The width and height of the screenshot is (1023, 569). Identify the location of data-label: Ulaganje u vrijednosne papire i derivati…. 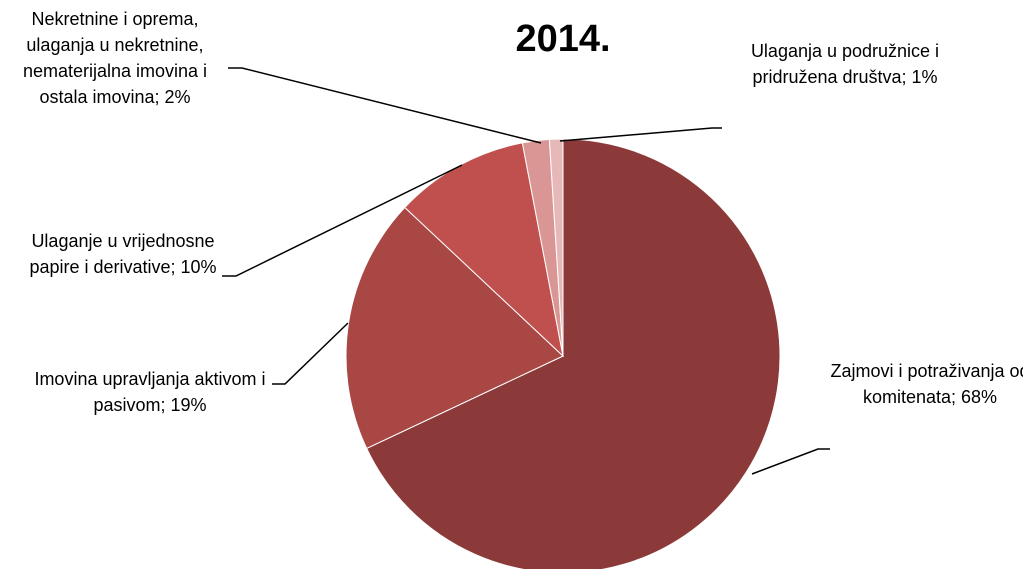
(123, 254).